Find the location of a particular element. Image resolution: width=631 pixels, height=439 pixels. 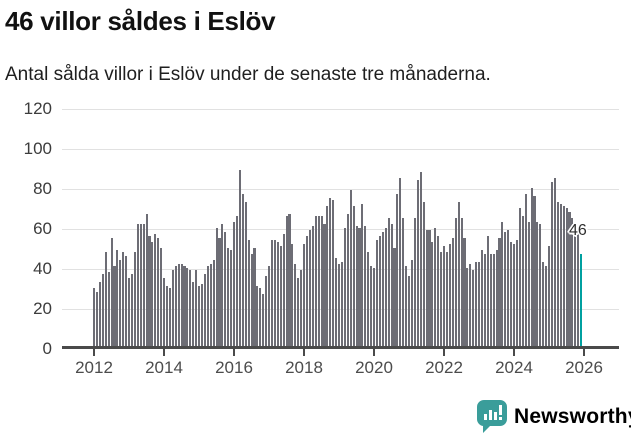

y-tick-label: 40 is located at coordinates (42, 268).